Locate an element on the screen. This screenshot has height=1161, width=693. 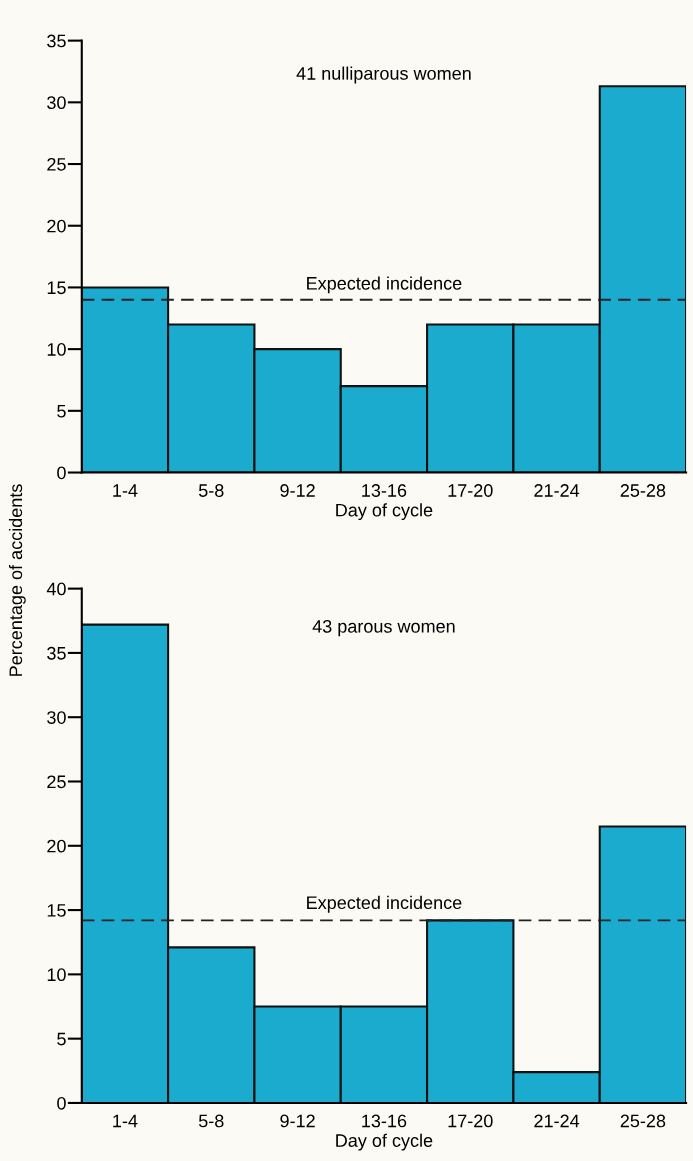
text: 41 nulliparous women is located at coordinates (383, 75).